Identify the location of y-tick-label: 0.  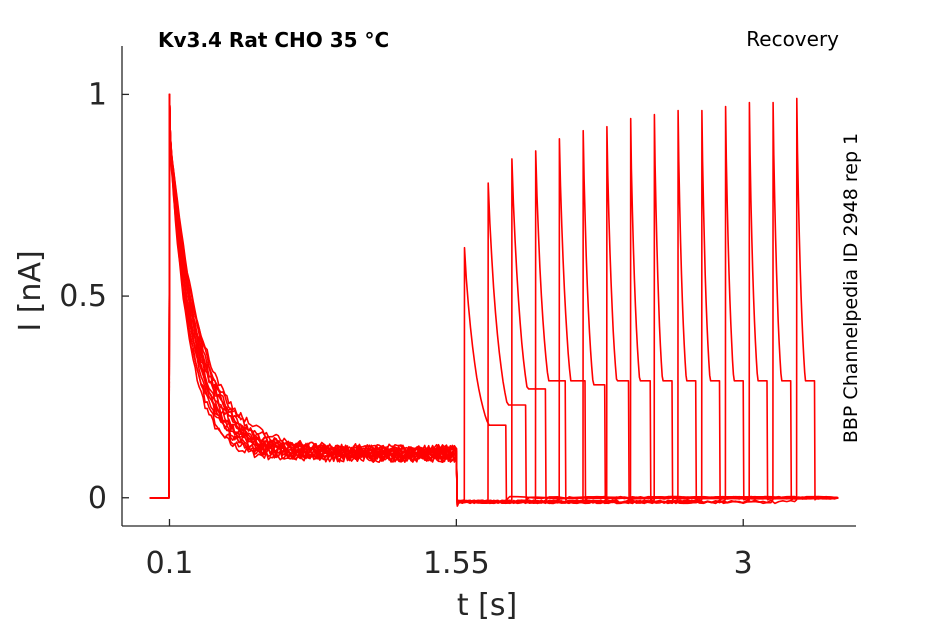
(97, 498).